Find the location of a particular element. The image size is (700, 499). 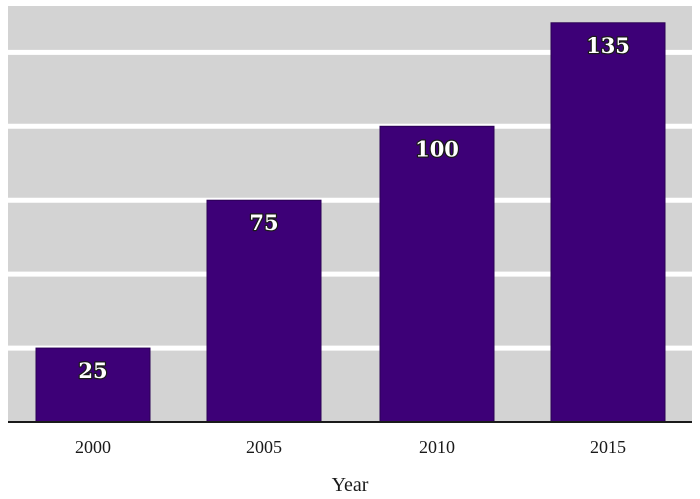

data-label-2010: 100 is located at coordinates (437, 148).